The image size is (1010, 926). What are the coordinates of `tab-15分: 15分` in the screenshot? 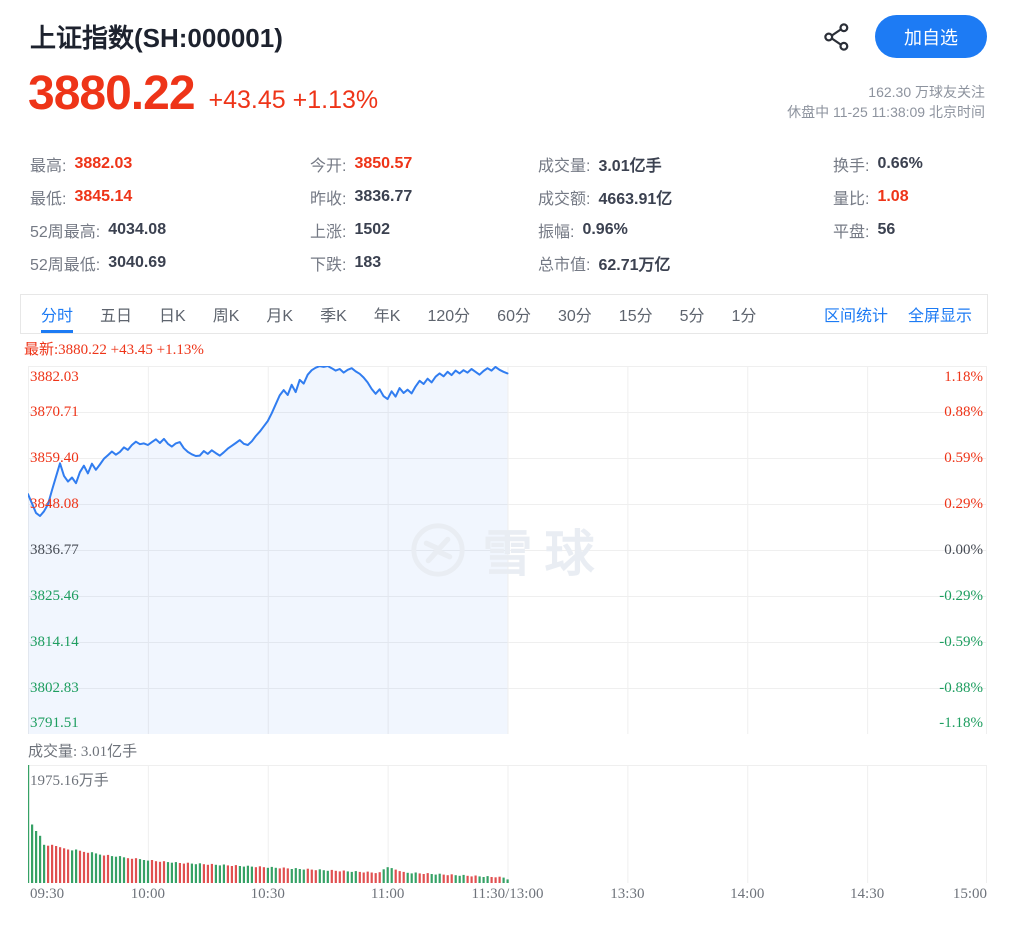 It's located at (635, 316).